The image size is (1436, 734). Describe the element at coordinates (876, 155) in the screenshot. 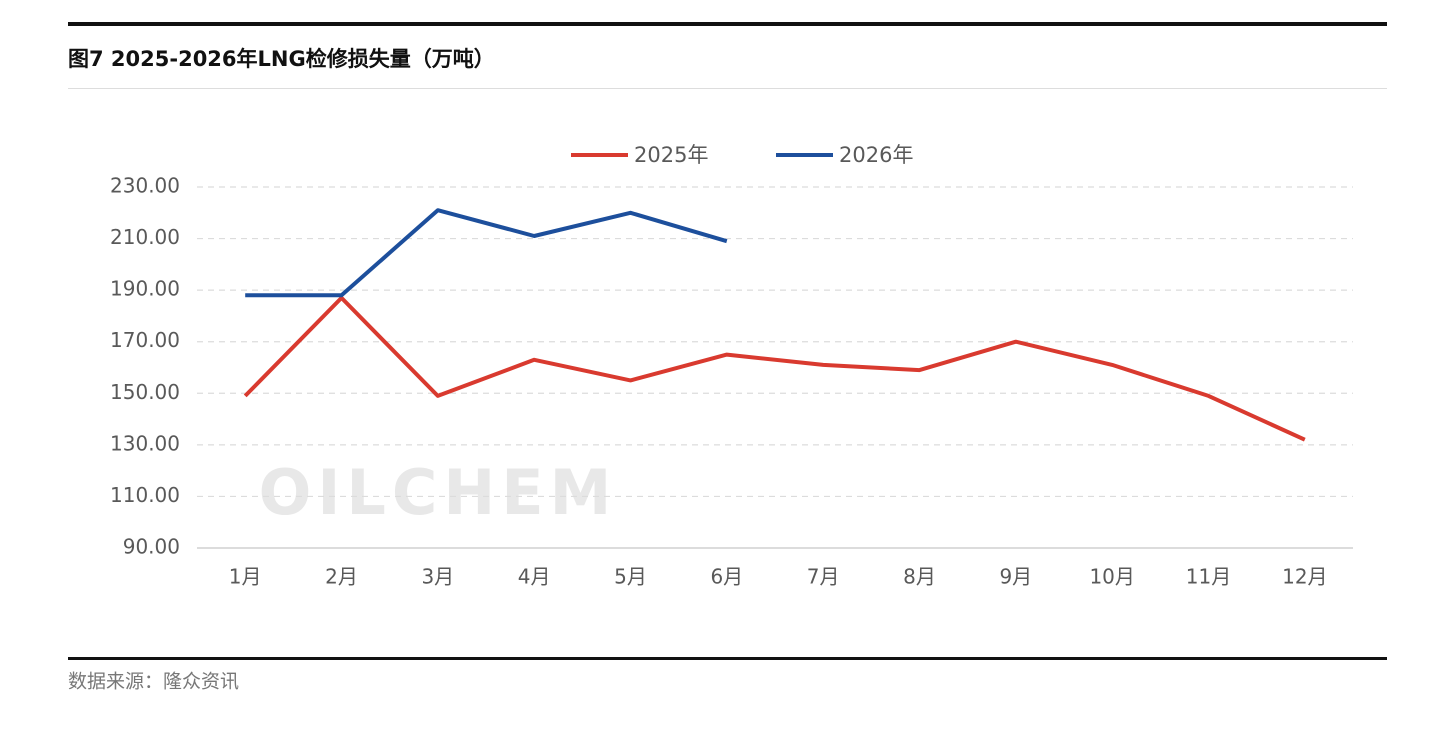

I see `legend-label: 2026年` at that location.